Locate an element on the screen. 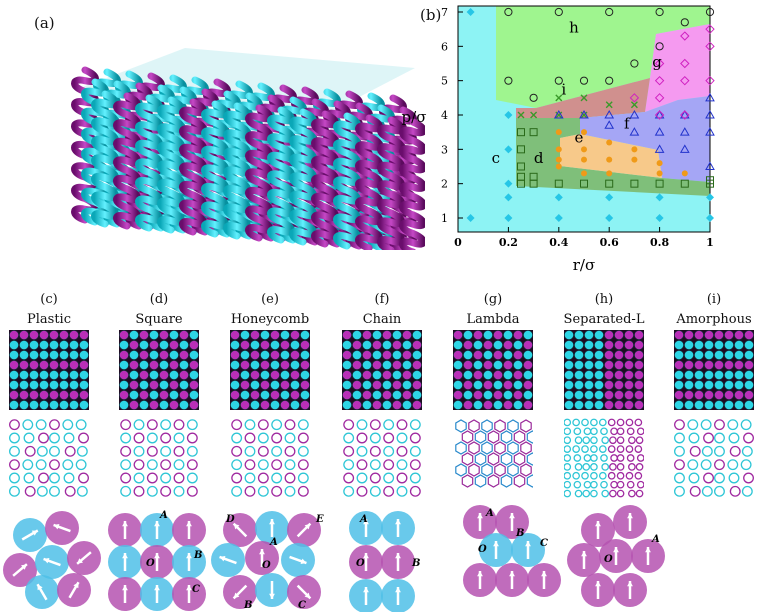 The width and height of the screenshot is (780, 614). column-title: Lambda is located at coordinates (493, 319).